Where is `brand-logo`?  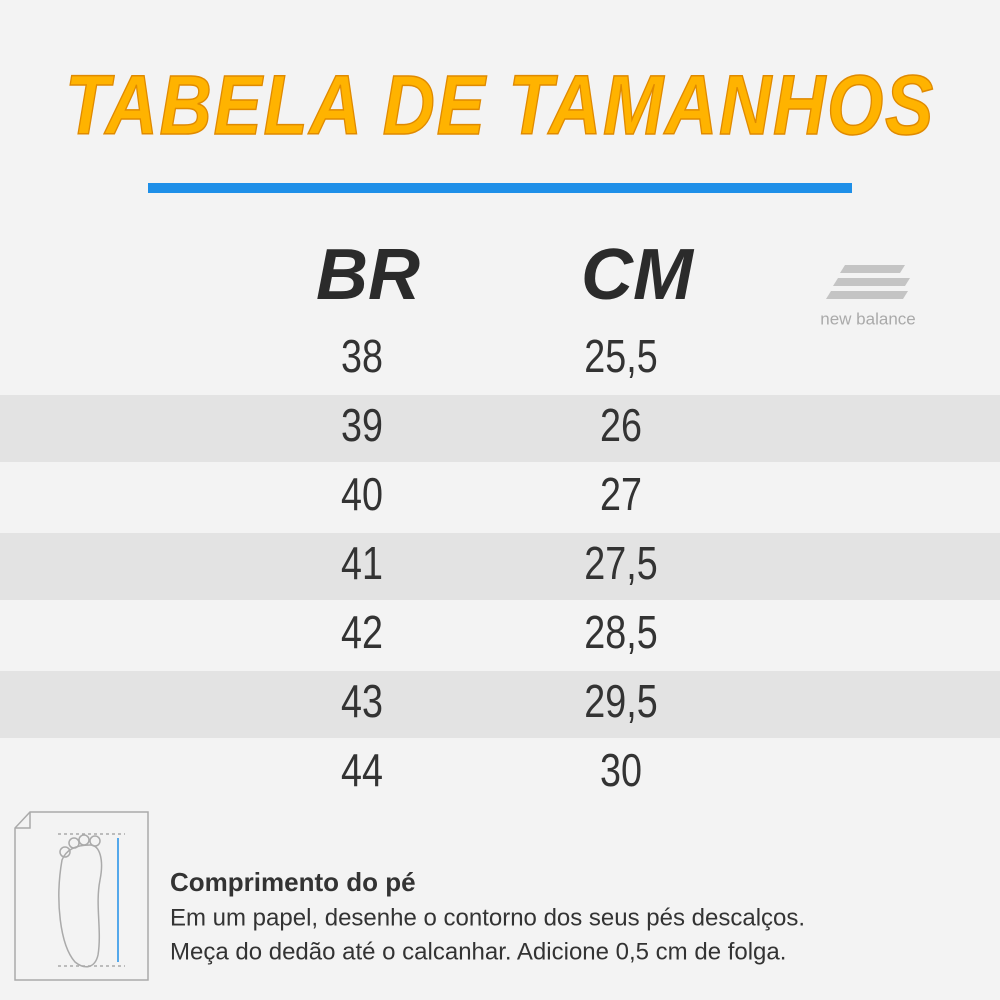 brand-logo is located at coordinates (868, 282).